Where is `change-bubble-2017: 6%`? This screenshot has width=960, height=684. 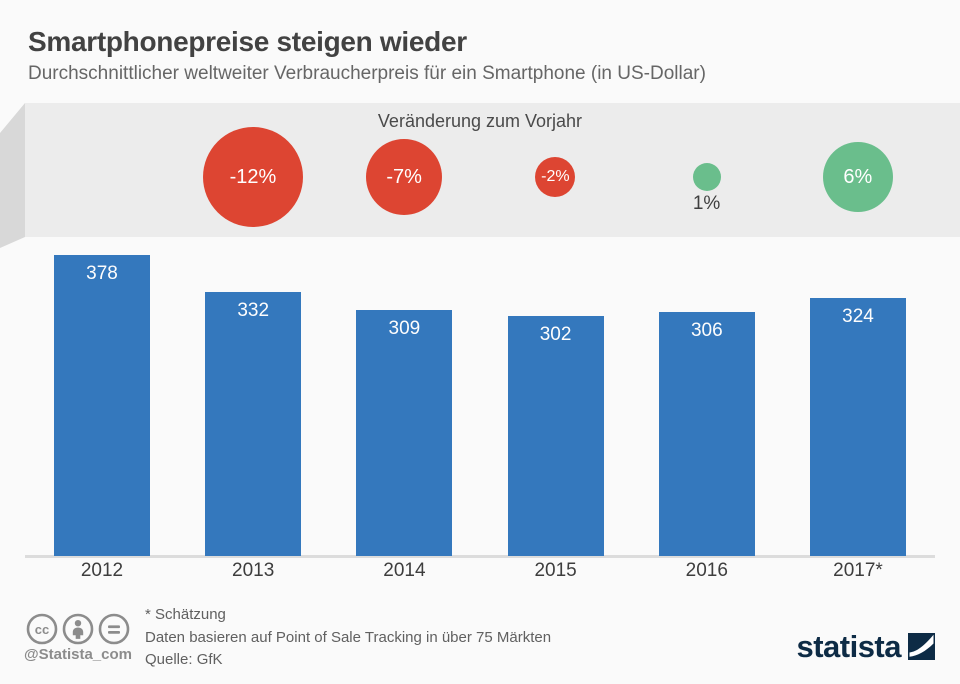 change-bubble-2017: 6% is located at coordinates (857, 177).